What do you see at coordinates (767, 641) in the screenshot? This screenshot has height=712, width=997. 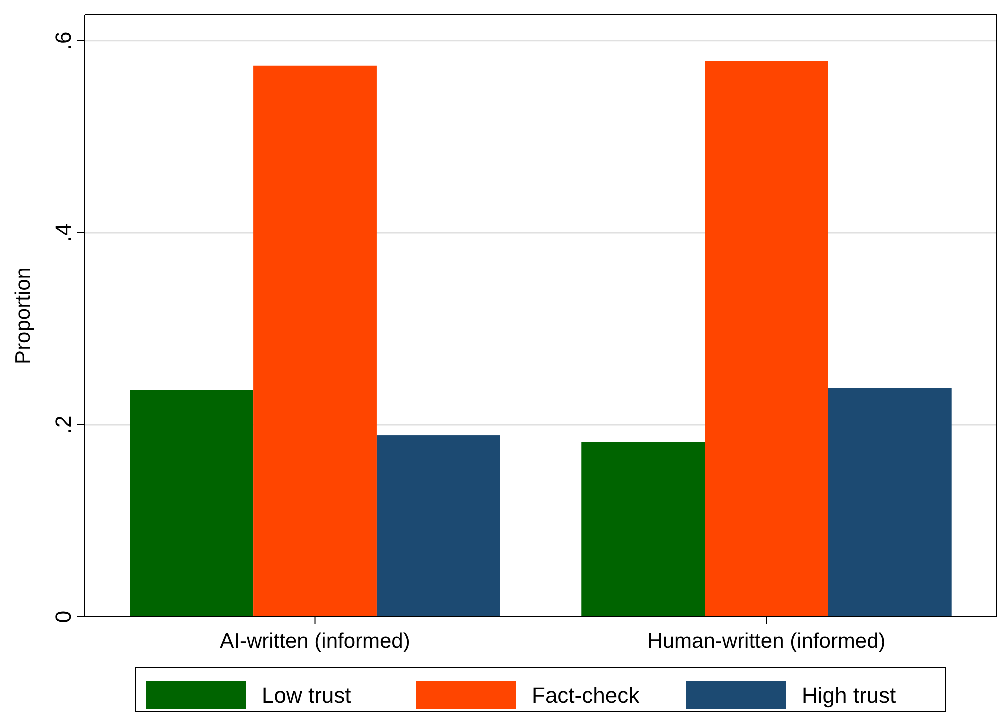 I see `x-tick-label: Human-written (informed)` at bounding box center [767, 641].